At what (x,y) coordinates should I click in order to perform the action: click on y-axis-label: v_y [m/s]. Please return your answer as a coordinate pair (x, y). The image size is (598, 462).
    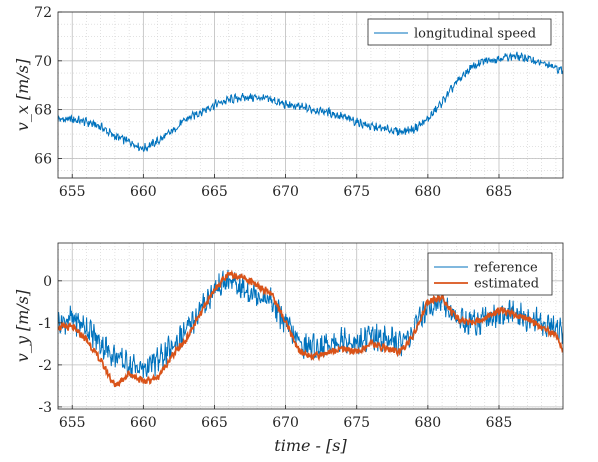
    Looking at the image, I should click on (22, 325).